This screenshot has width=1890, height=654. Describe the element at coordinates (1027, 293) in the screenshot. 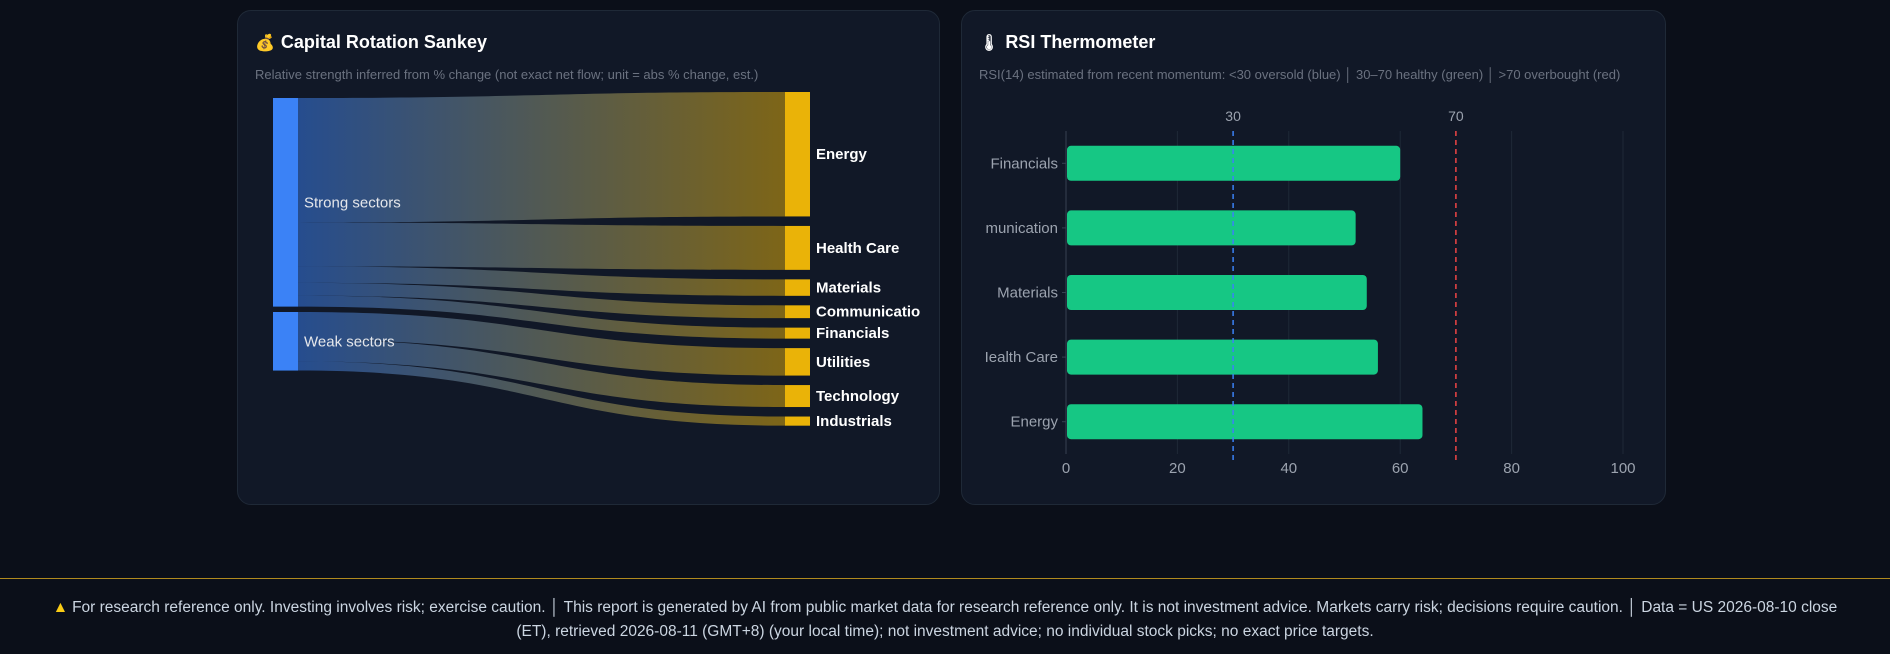

I see `rsi-category-label: Materials` at that location.